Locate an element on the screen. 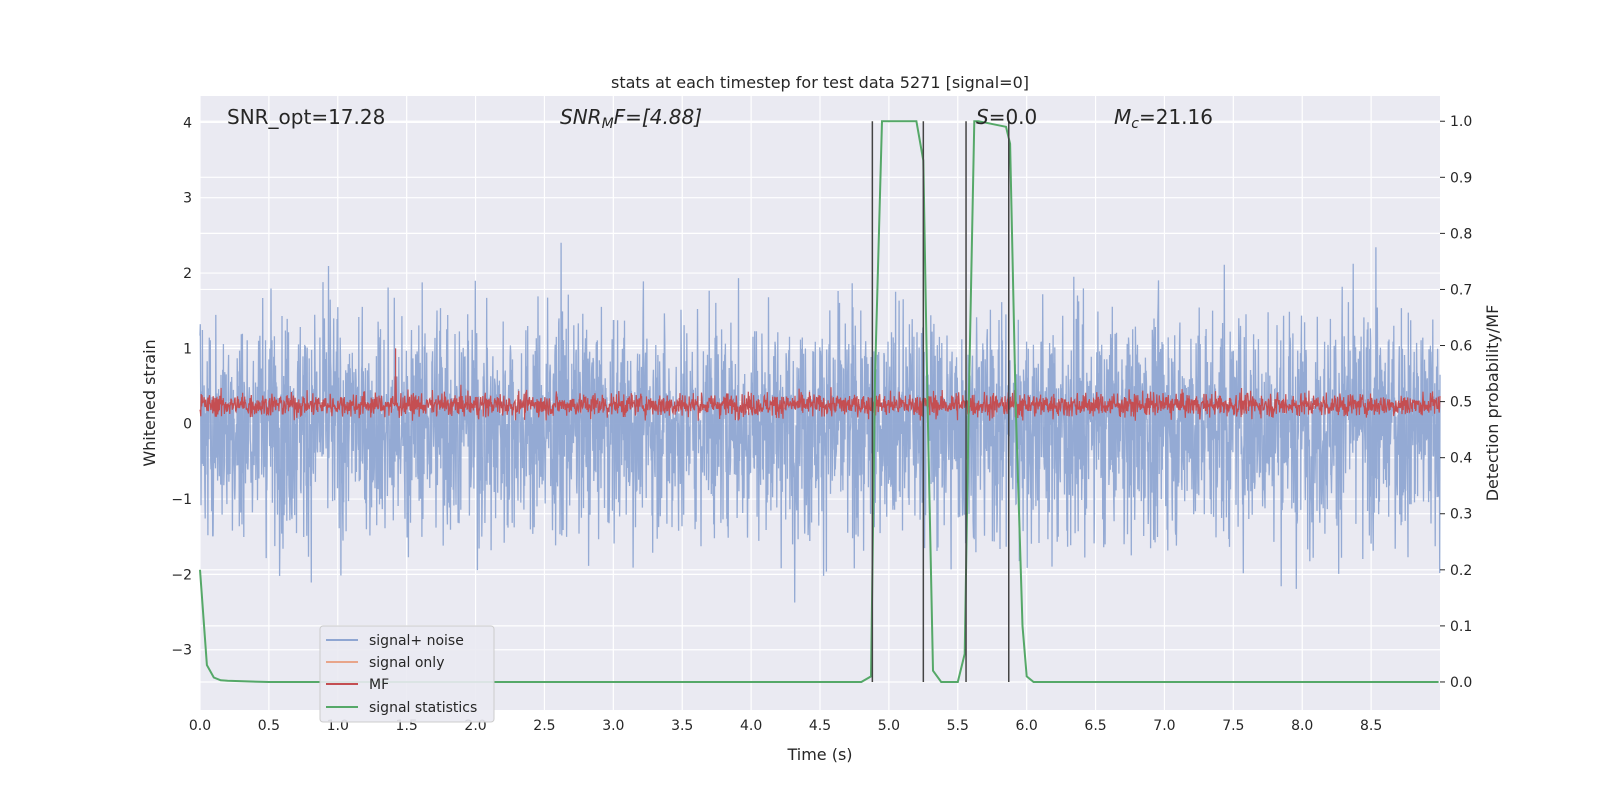  annotation-mc-sub: c is located at coordinates (1135, 124).